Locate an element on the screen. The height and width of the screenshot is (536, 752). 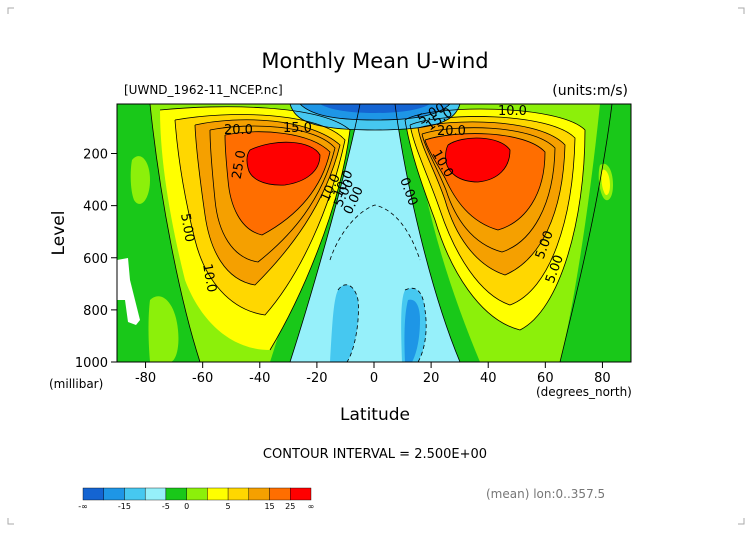
x-axis-unit: (degrees_north) is located at coordinates (584, 392).